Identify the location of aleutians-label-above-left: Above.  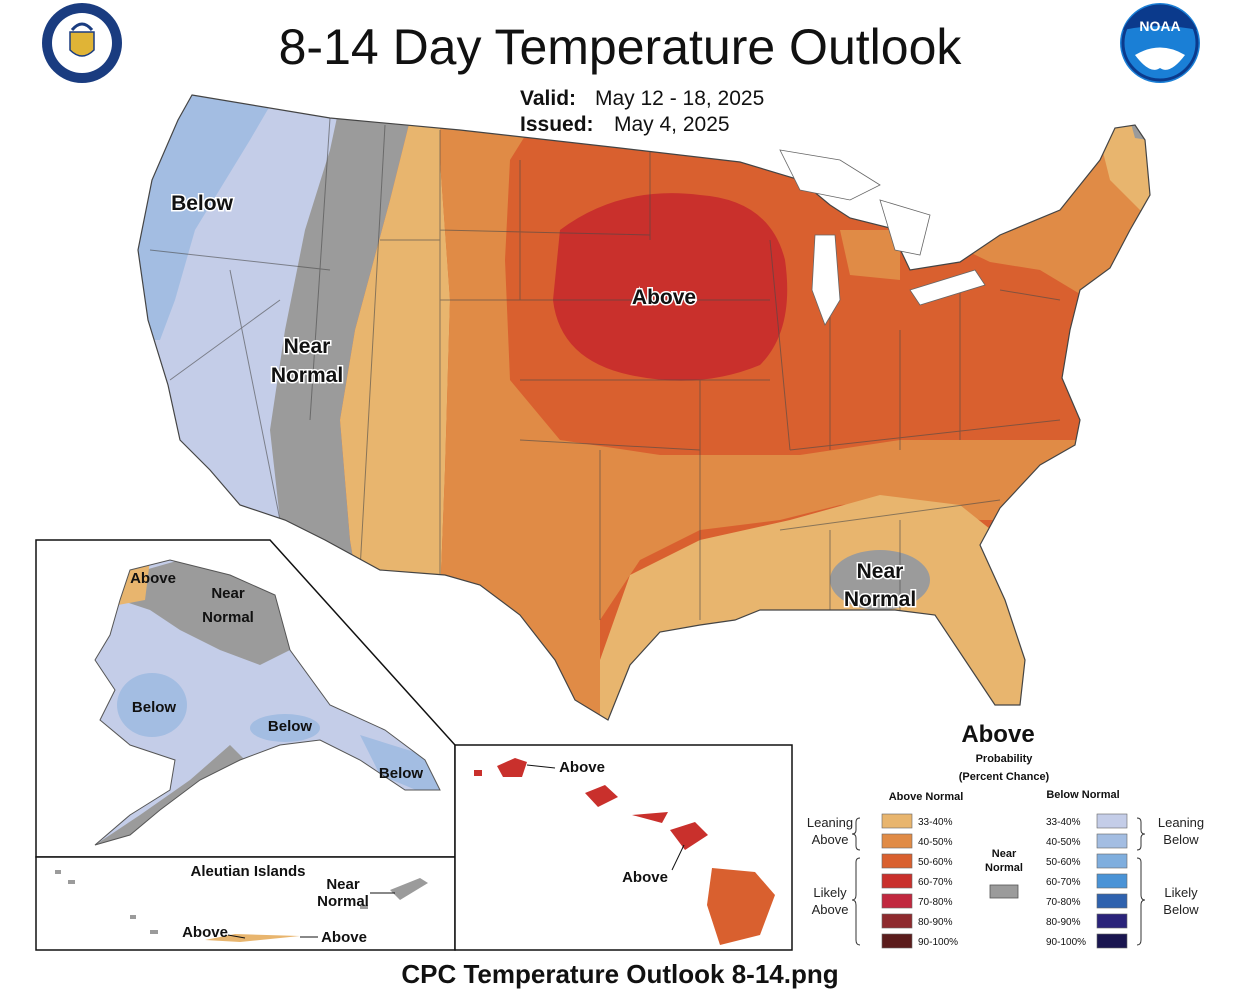
(205, 932).